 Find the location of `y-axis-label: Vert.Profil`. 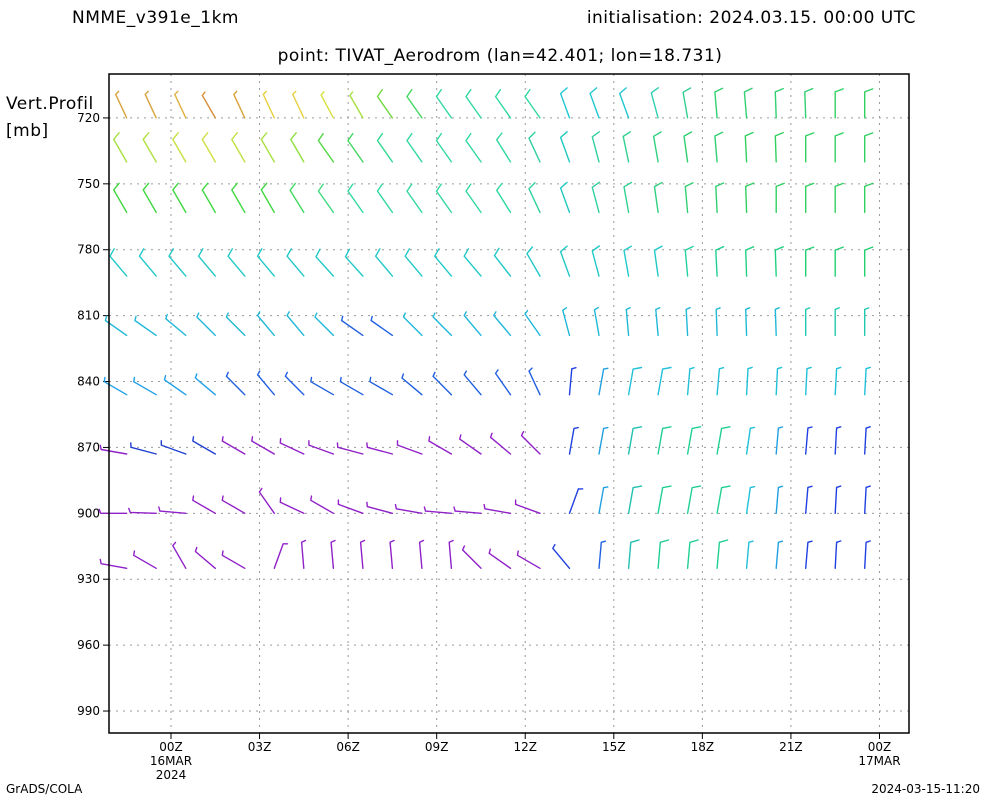

y-axis-label: Vert.Profil is located at coordinates (50, 104).